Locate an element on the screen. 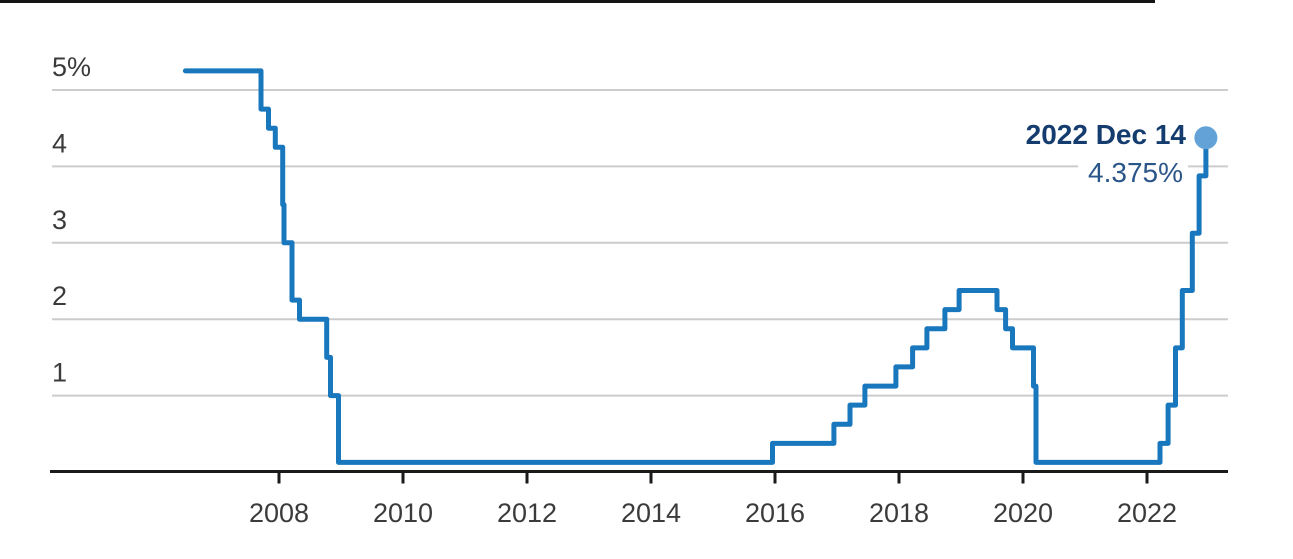  x-tick-label-2014: 2014 is located at coordinates (651, 513).